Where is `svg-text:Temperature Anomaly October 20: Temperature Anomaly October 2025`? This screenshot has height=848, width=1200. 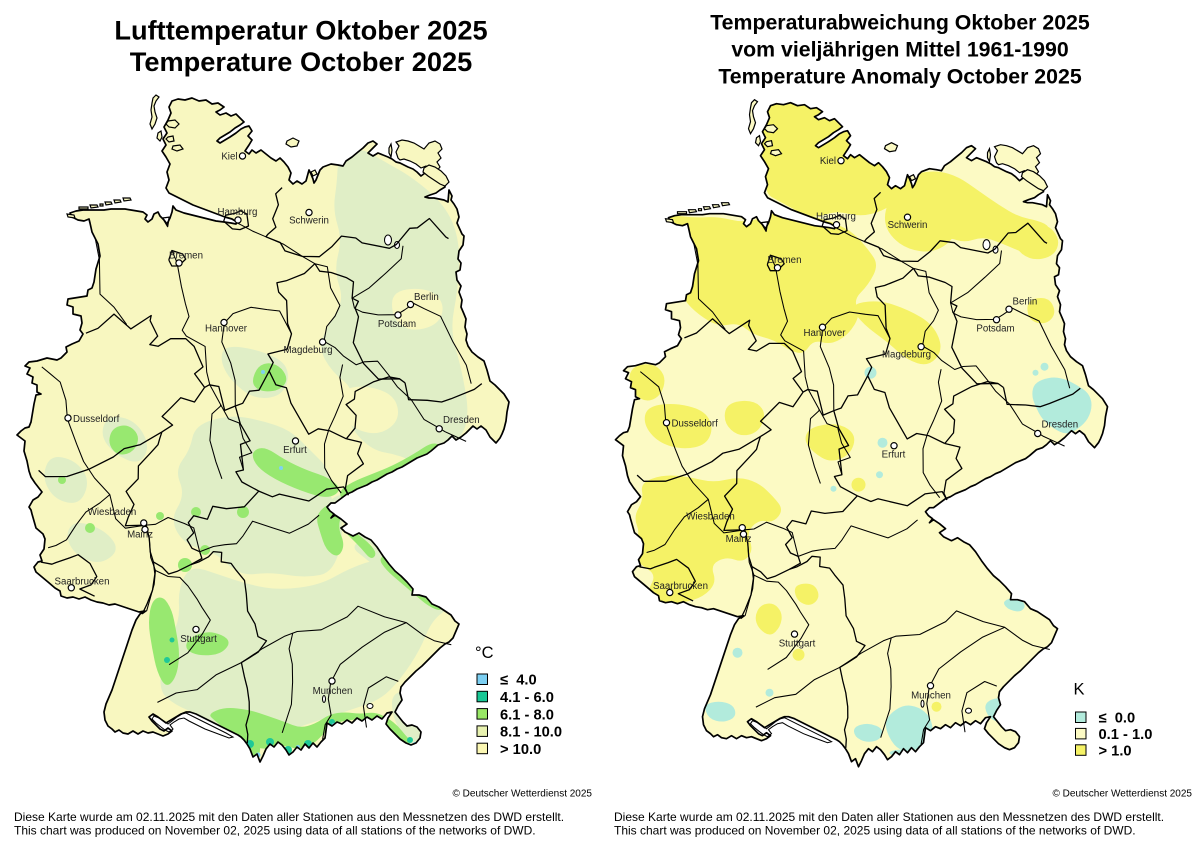 svg-text:Temperature Anomaly October 20: Temperature Anomaly October 2025 is located at coordinates (900, 76).